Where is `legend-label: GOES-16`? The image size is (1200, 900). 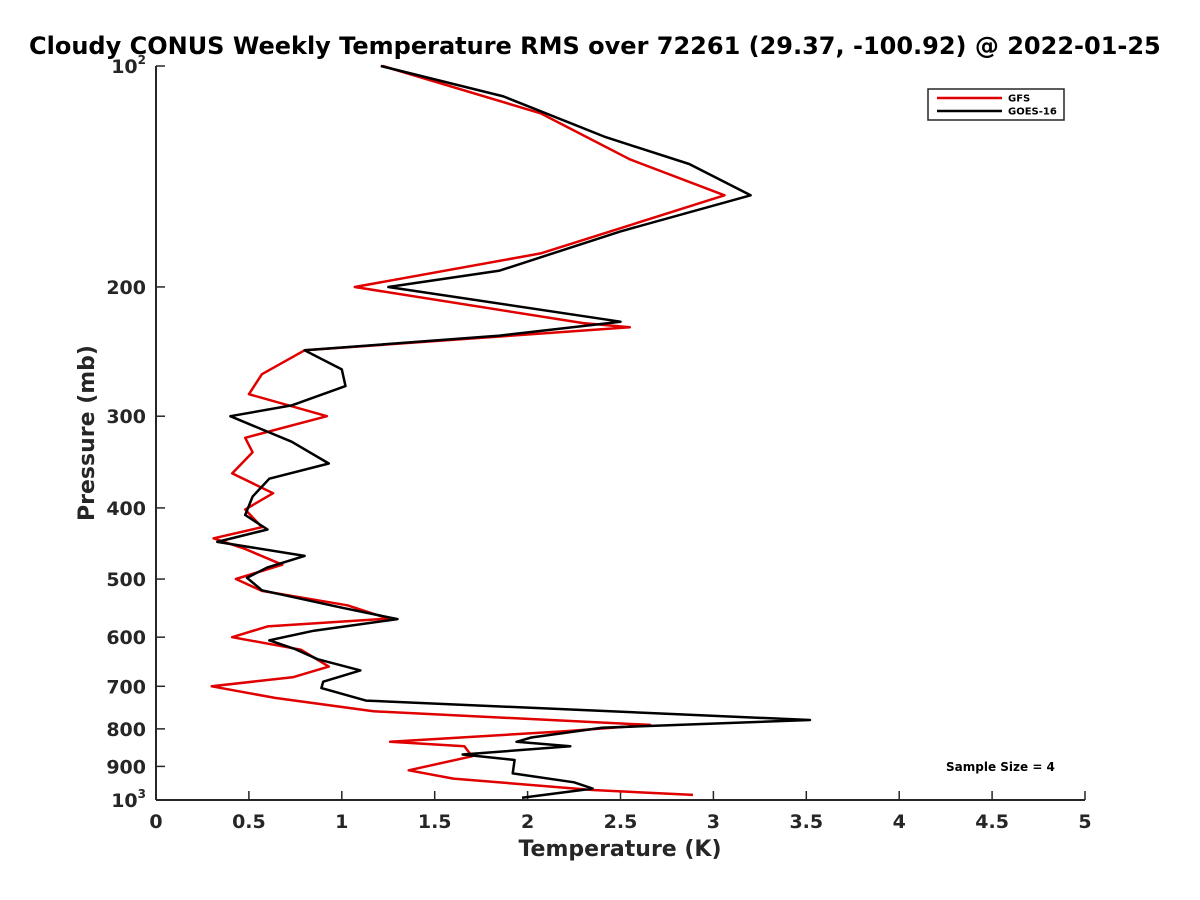 legend-label: GOES-16 is located at coordinates (1032, 112).